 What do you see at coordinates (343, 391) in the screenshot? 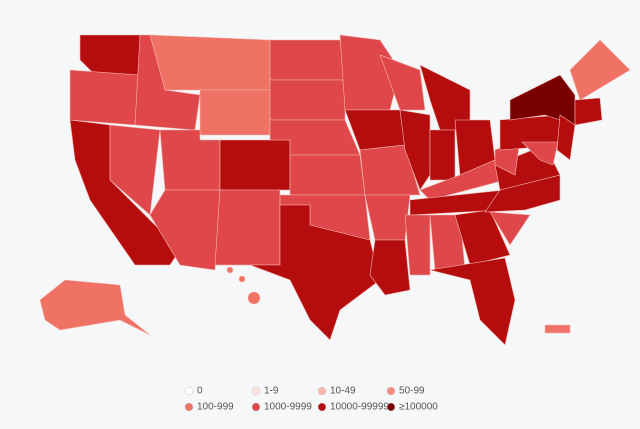
I see `legend-label: 10-49` at bounding box center [343, 391].